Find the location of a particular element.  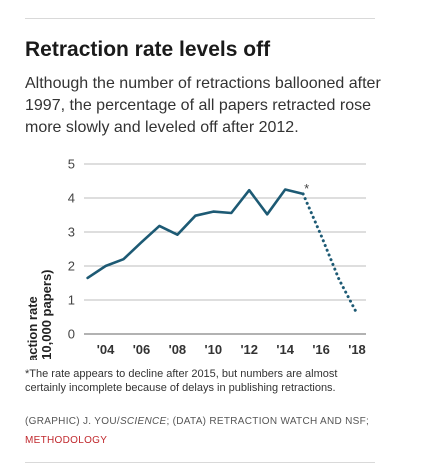

y-tick-label-5: 5 is located at coordinates (71, 164).